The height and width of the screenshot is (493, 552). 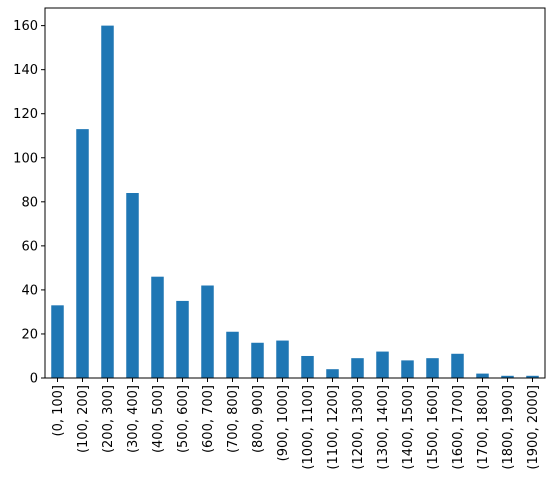 I want to click on x-tick-label: (1700, 1800], so click(x=483, y=427).